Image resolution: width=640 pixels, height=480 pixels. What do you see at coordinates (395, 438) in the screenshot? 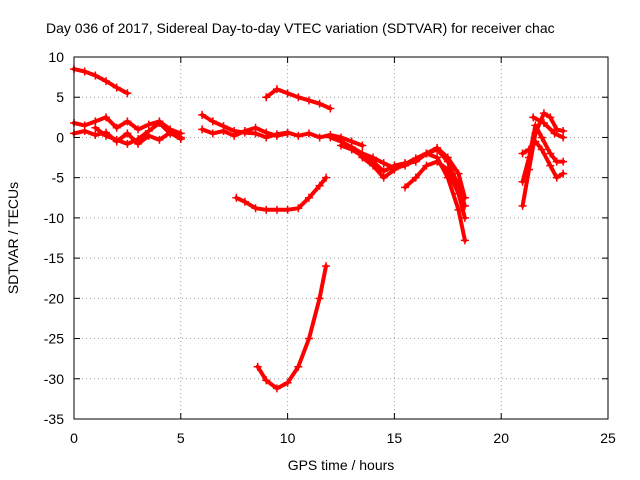
I see `x-tick-label: 15` at bounding box center [395, 438].